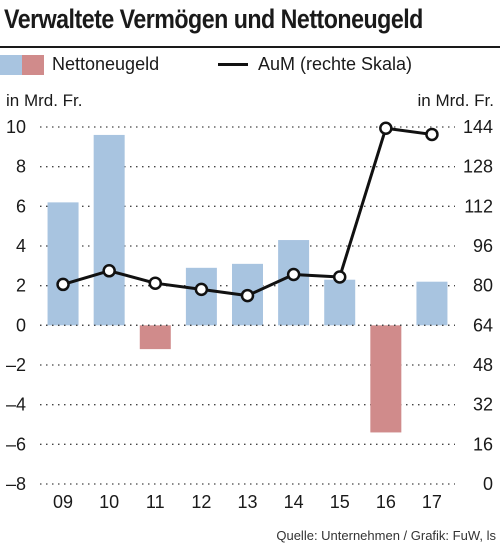  I want to click on x-tick-label: 10, so click(109, 502).